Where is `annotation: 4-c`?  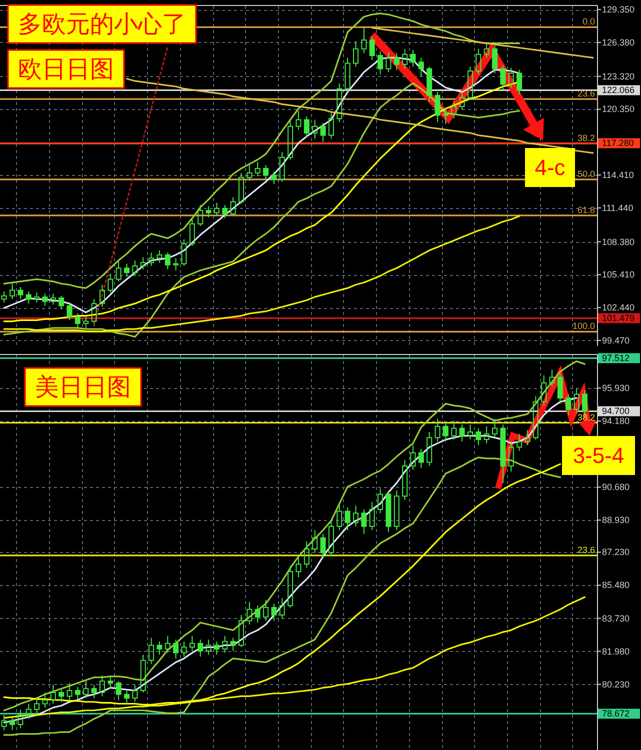 annotation: 4-c is located at coordinates (550, 167).